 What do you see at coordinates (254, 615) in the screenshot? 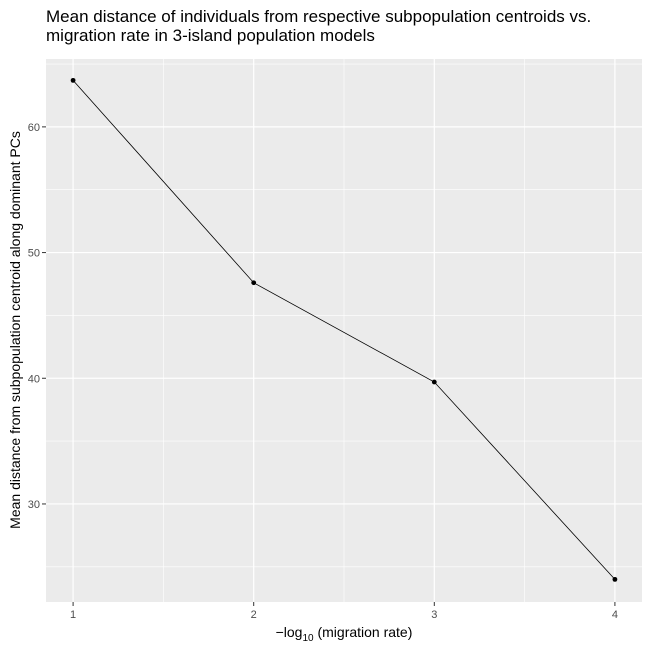
I see `x-tick-label: 2` at bounding box center [254, 615].